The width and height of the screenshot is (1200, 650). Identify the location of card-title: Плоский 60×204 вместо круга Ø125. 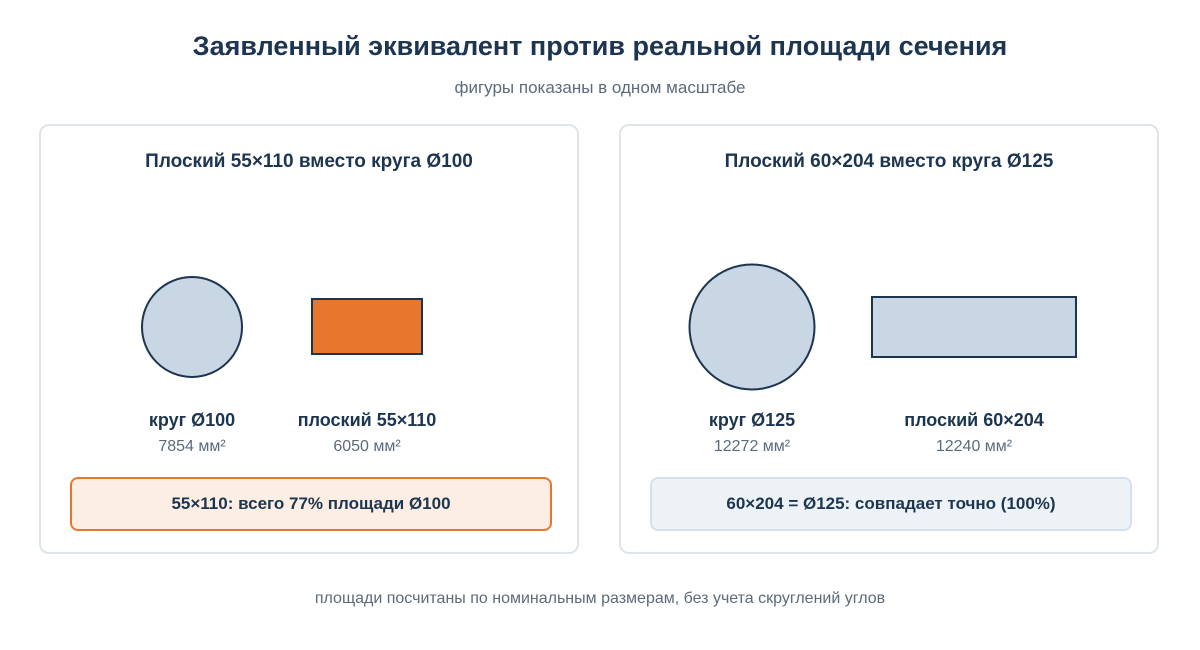
(889, 161).